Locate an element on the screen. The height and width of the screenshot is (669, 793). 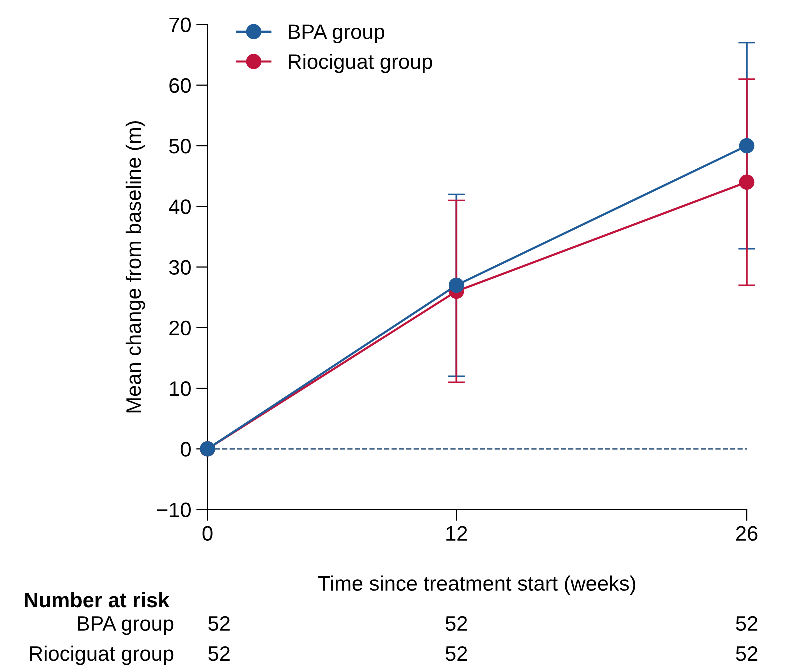
y-tick-label: 60 is located at coordinates (180, 86).